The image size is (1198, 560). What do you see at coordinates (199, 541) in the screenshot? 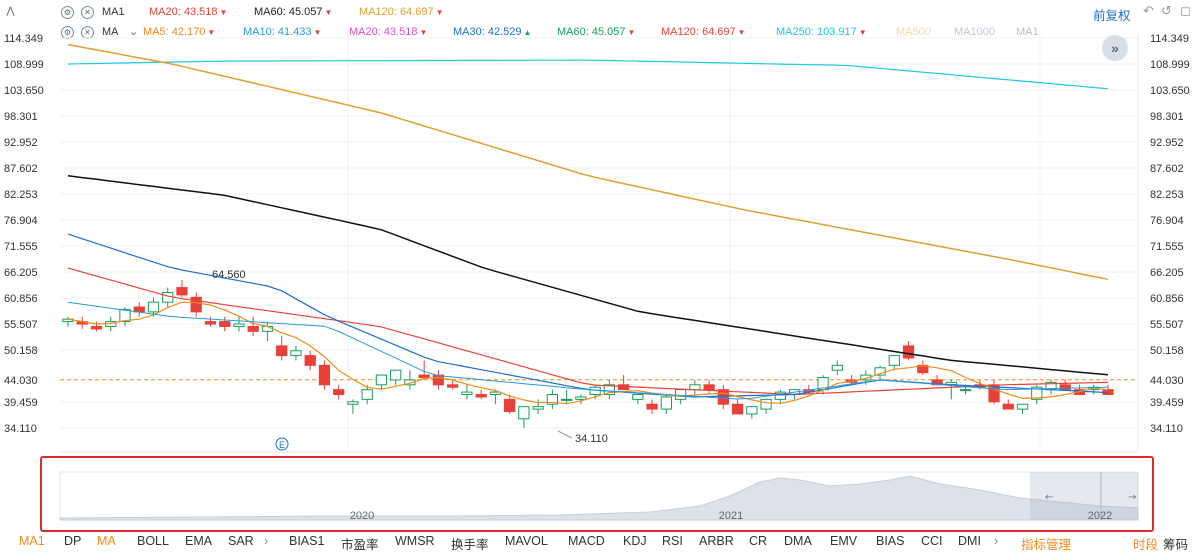
I see `toolbar-item-4: EMA` at bounding box center [199, 541].